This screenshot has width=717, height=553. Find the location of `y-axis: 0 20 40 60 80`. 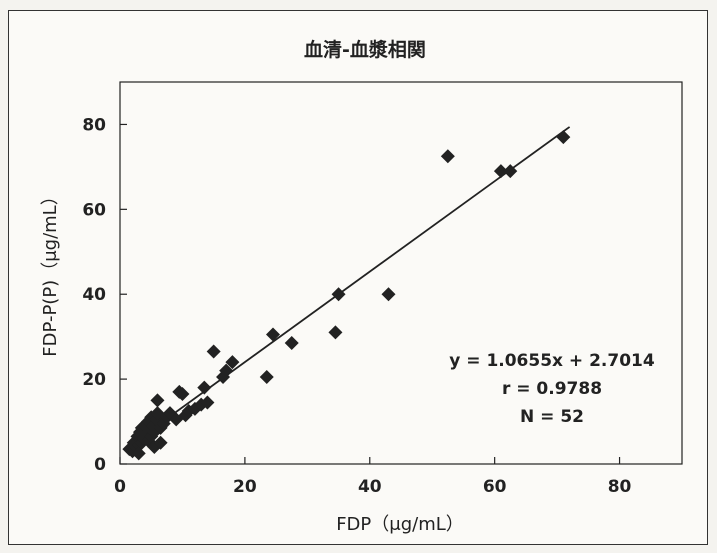

y-axis: 0 20 40 60 80 is located at coordinates (104, 295).